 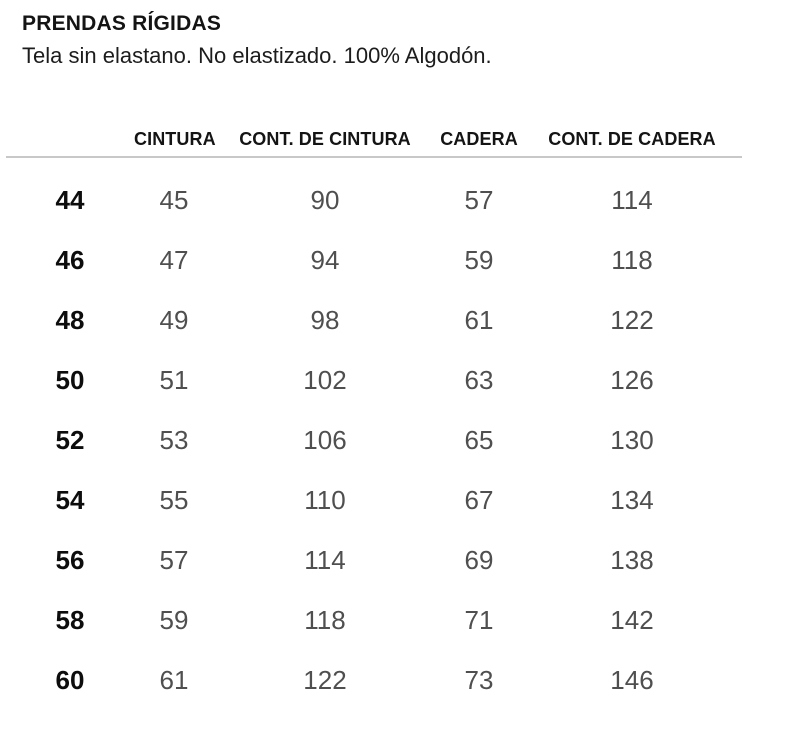 What do you see at coordinates (174, 619) in the screenshot?
I see `cintura-cell: 59` at bounding box center [174, 619].